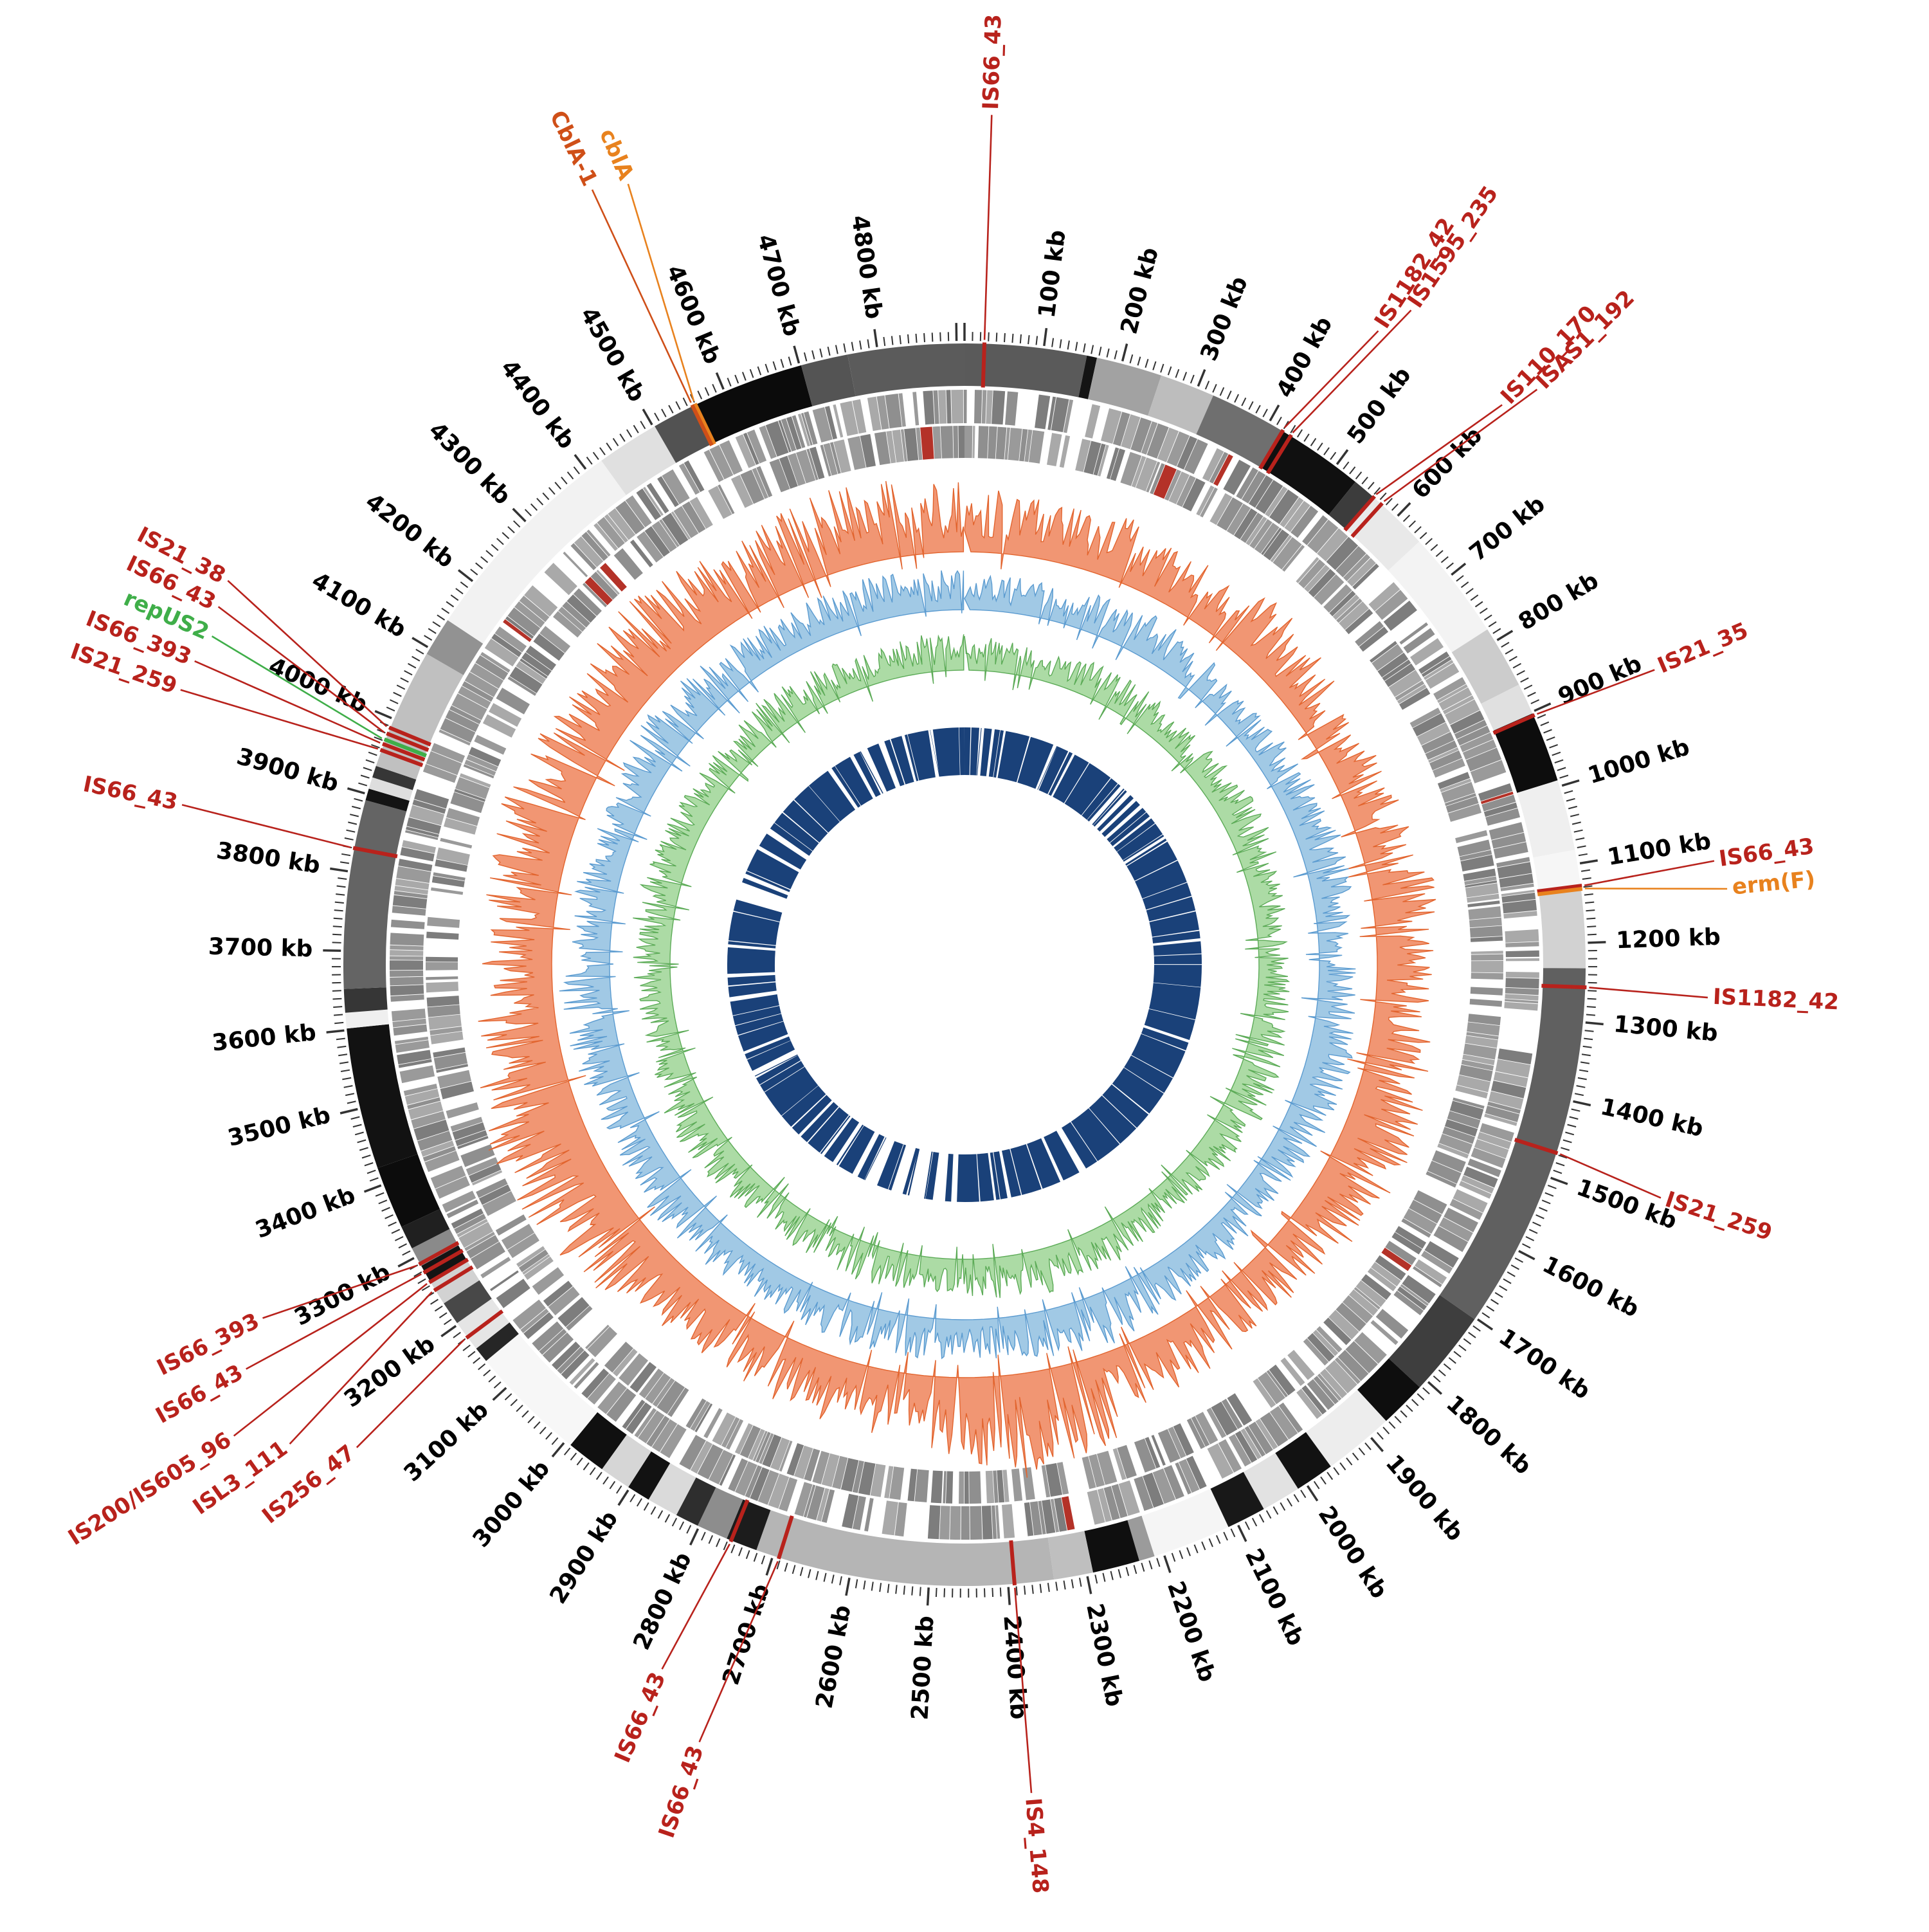  Describe the element at coordinates (906, 370) in the screenshot. I see `contig-segment` at that location.